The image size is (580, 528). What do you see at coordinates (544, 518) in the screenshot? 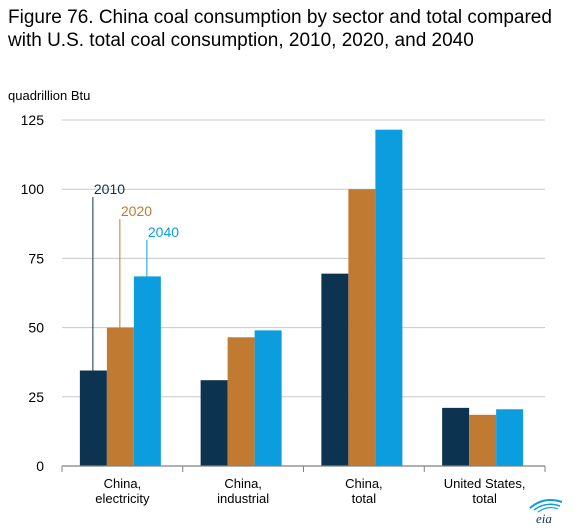
I see `svg-text: eia` at bounding box center [544, 518].